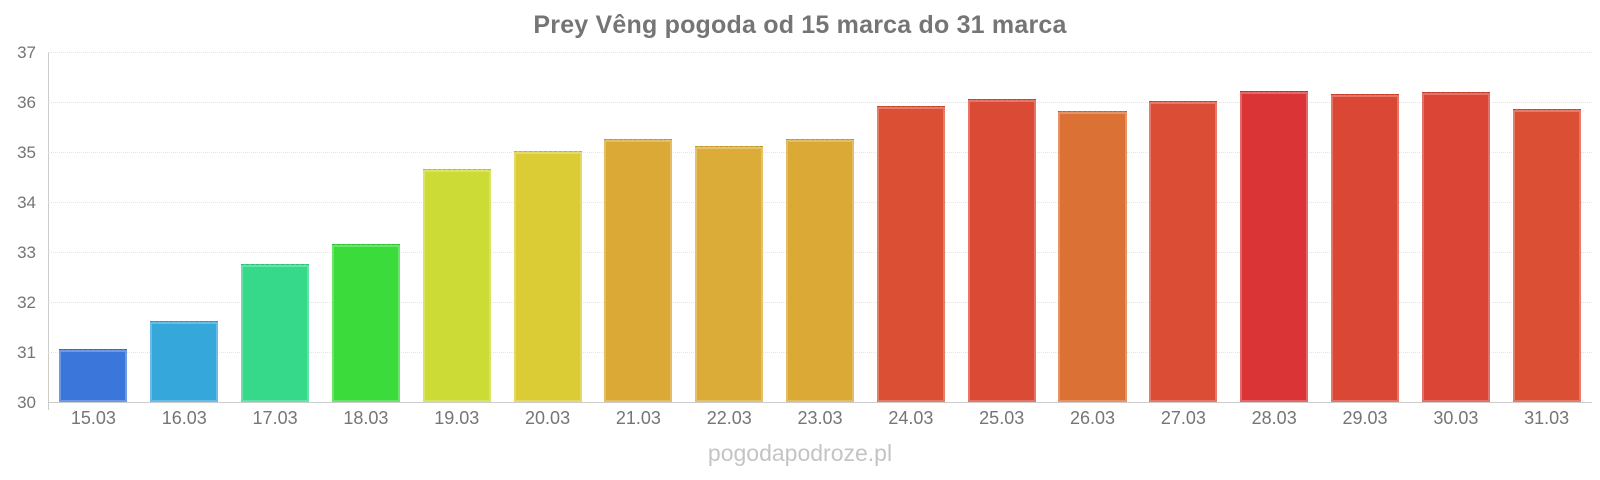 The width and height of the screenshot is (1600, 480). What do you see at coordinates (26, 402) in the screenshot?
I see `y-axis-tick-label-30: 30` at bounding box center [26, 402].